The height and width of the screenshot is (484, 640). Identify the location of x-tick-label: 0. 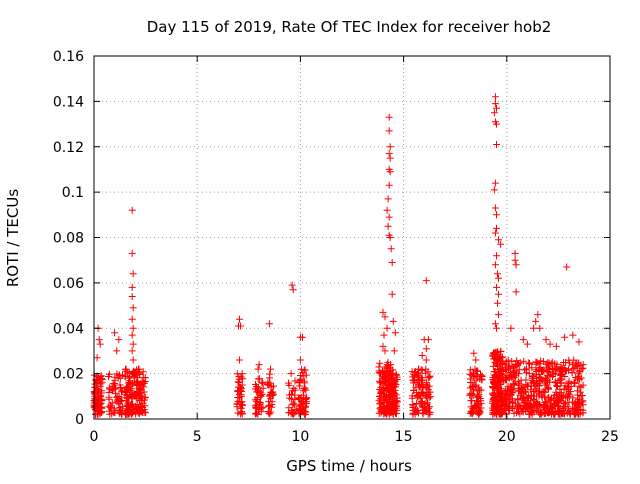
(94, 437).